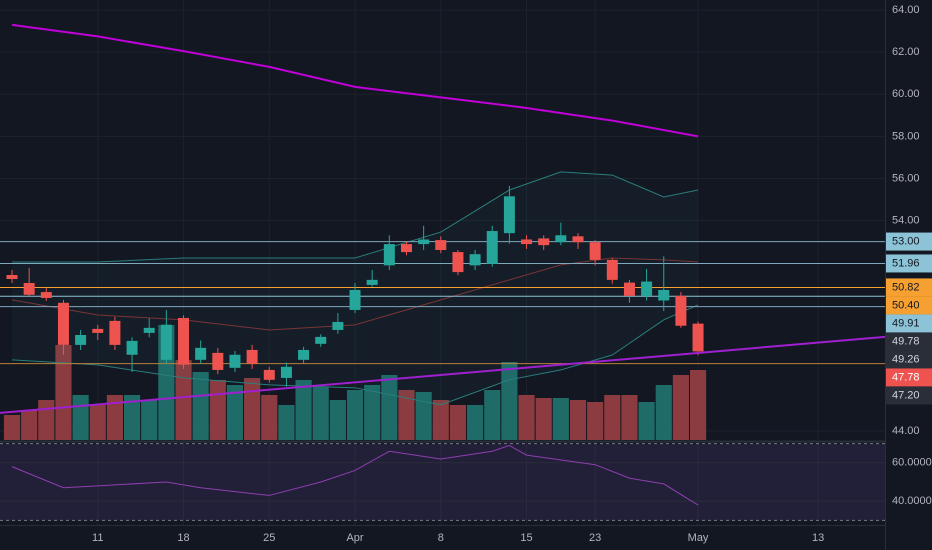 This screenshot has height=550, width=932. I want to click on y-tick-label: 60.0000, so click(912, 463).